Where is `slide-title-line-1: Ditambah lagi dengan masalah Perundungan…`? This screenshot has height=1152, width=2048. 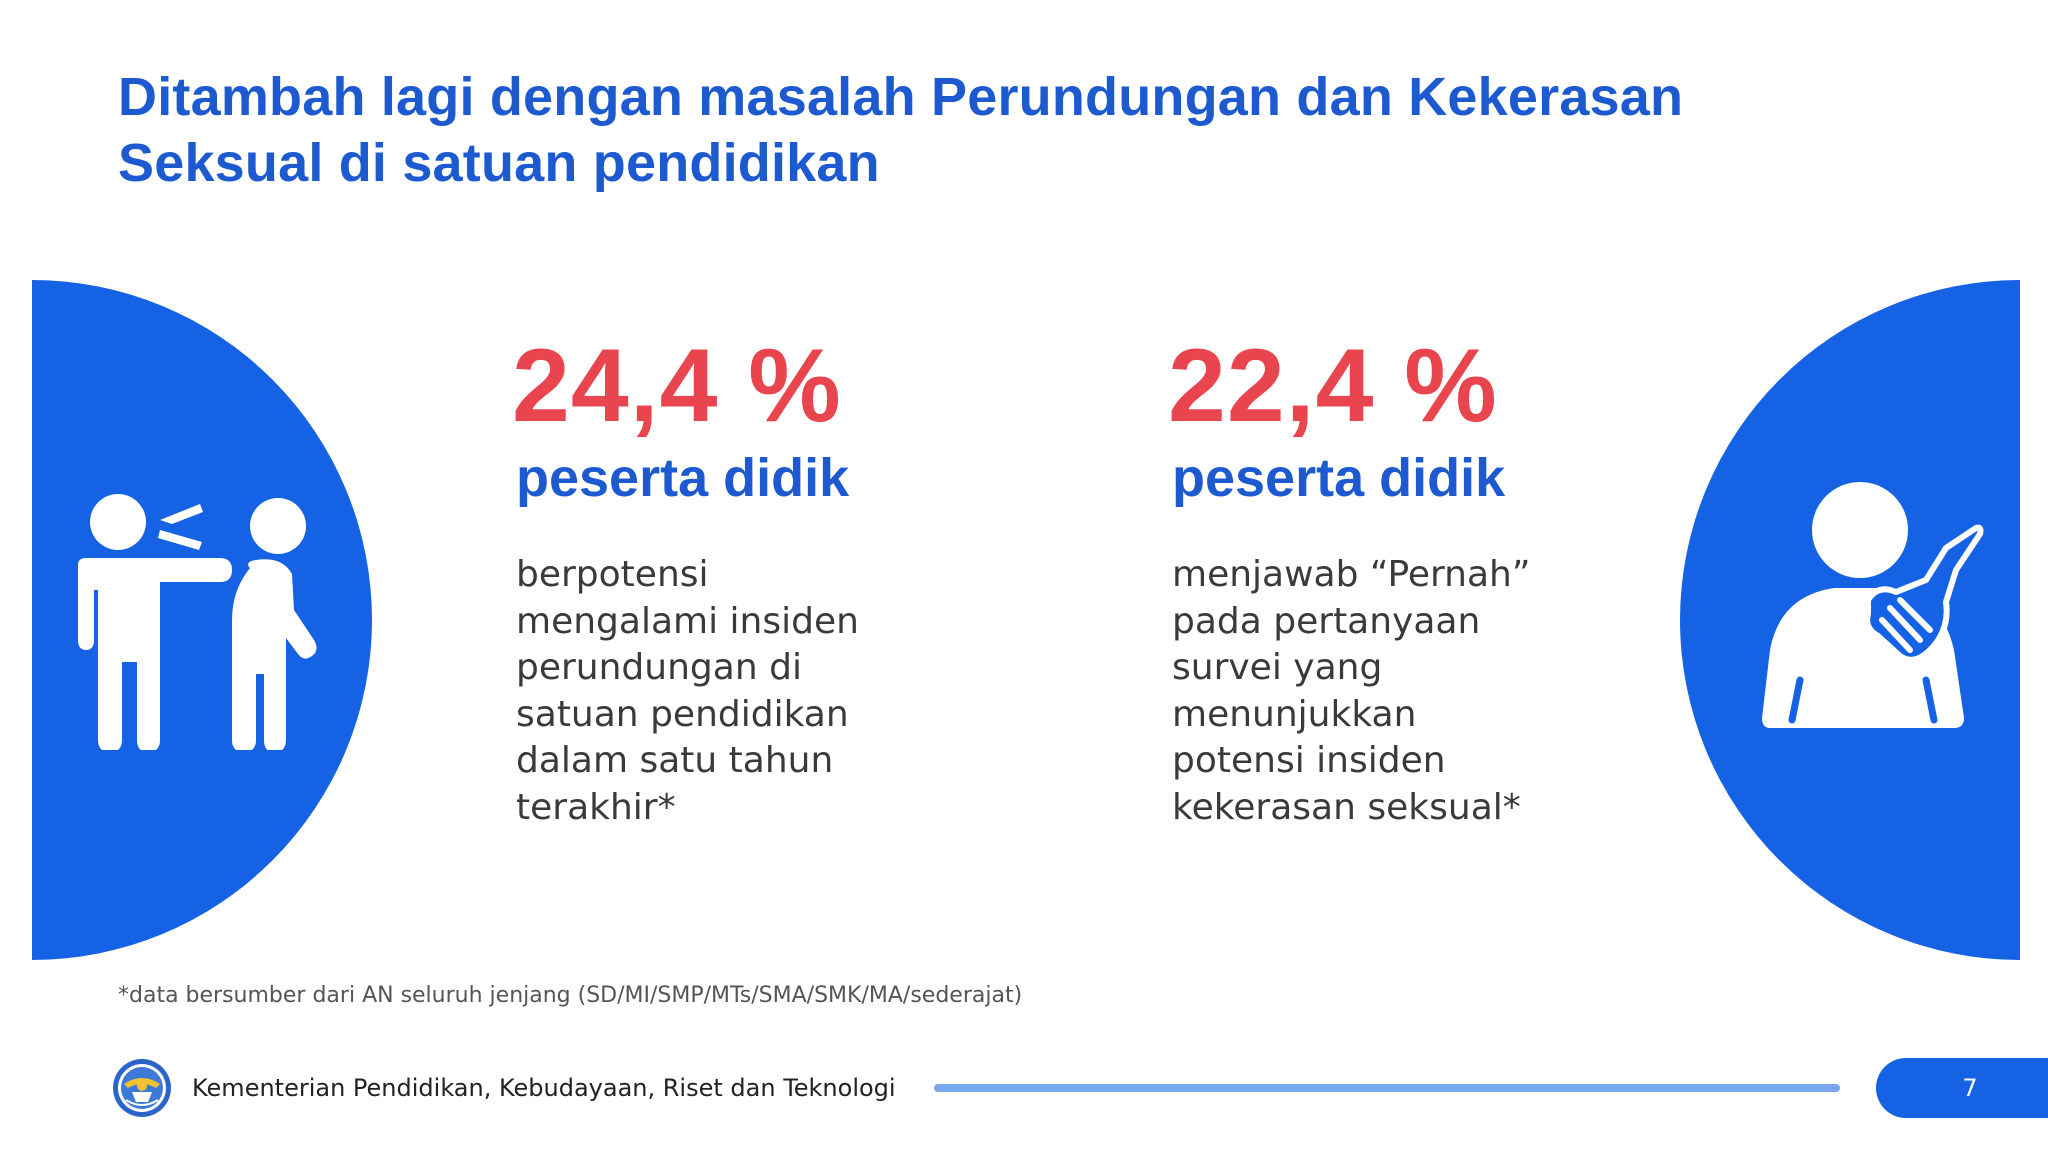
slide-title-line-1: Ditambah lagi dengan masalah Perundungan… is located at coordinates (901, 97).